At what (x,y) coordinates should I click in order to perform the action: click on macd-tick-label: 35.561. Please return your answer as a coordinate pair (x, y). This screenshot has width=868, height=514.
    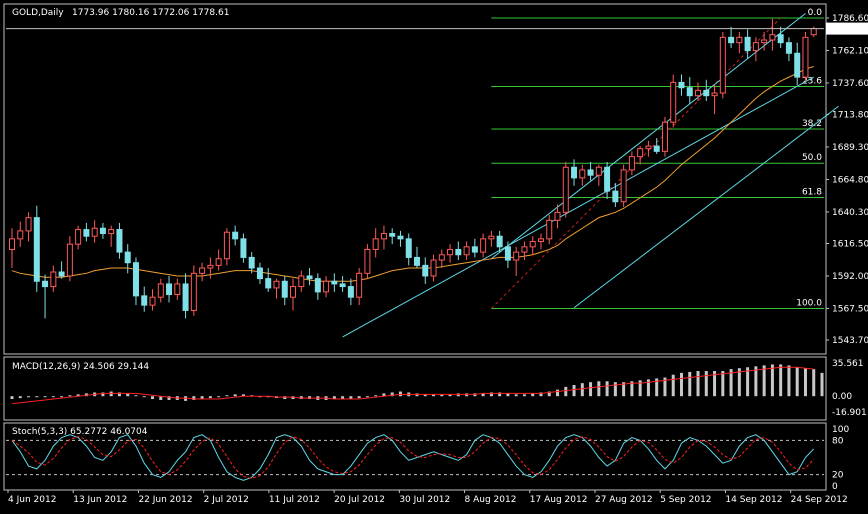
    Looking at the image, I should click on (848, 364).